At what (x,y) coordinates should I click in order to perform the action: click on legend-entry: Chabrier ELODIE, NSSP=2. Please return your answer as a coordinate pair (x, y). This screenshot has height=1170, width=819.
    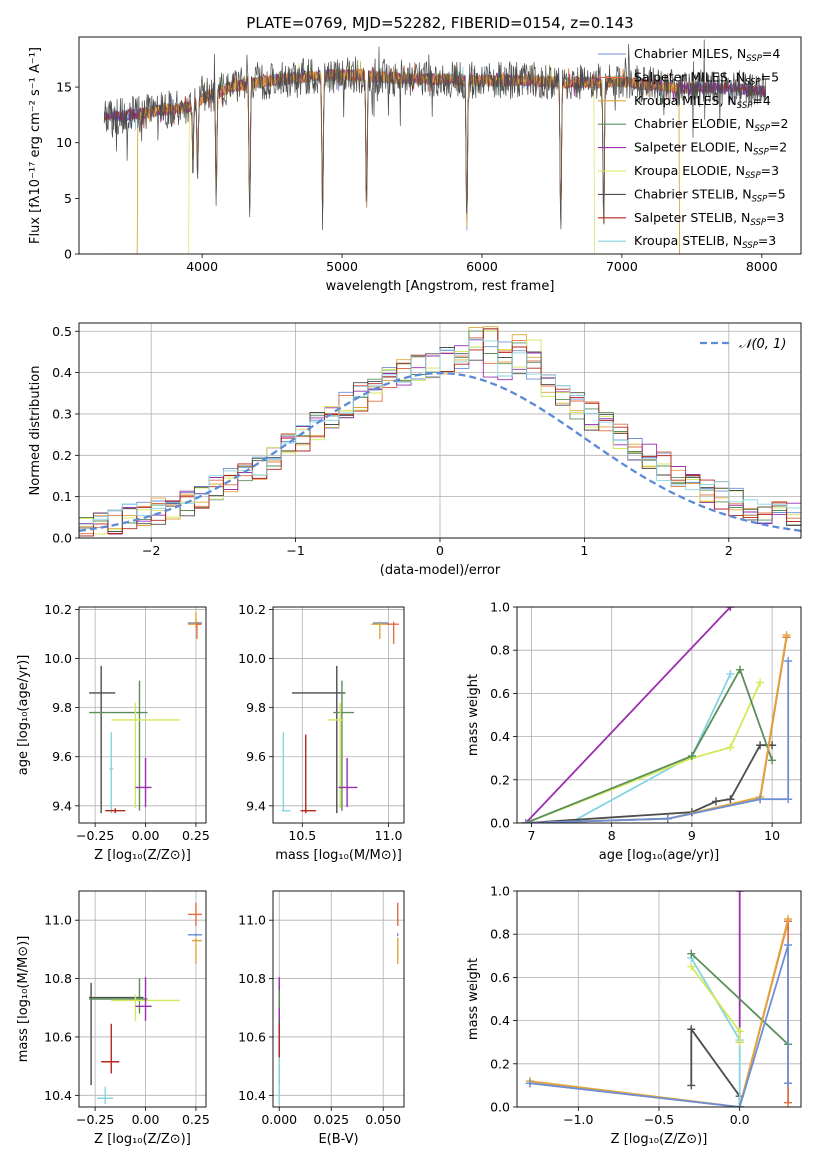
    Looking at the image, I should click on (711, 125).